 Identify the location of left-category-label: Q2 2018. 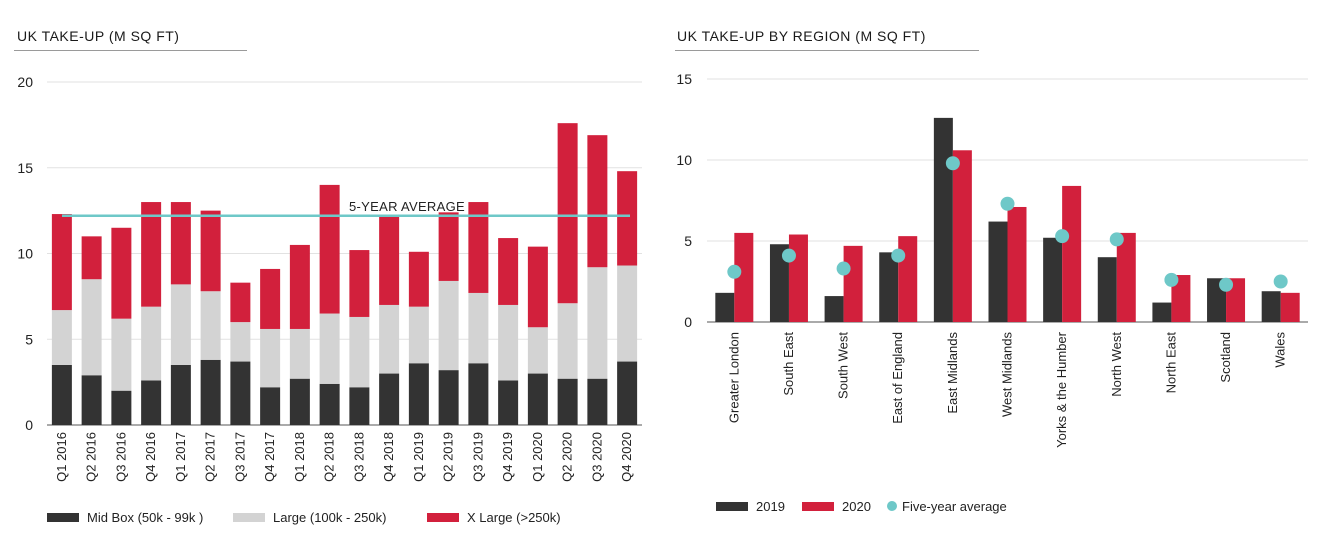
(329, 457).